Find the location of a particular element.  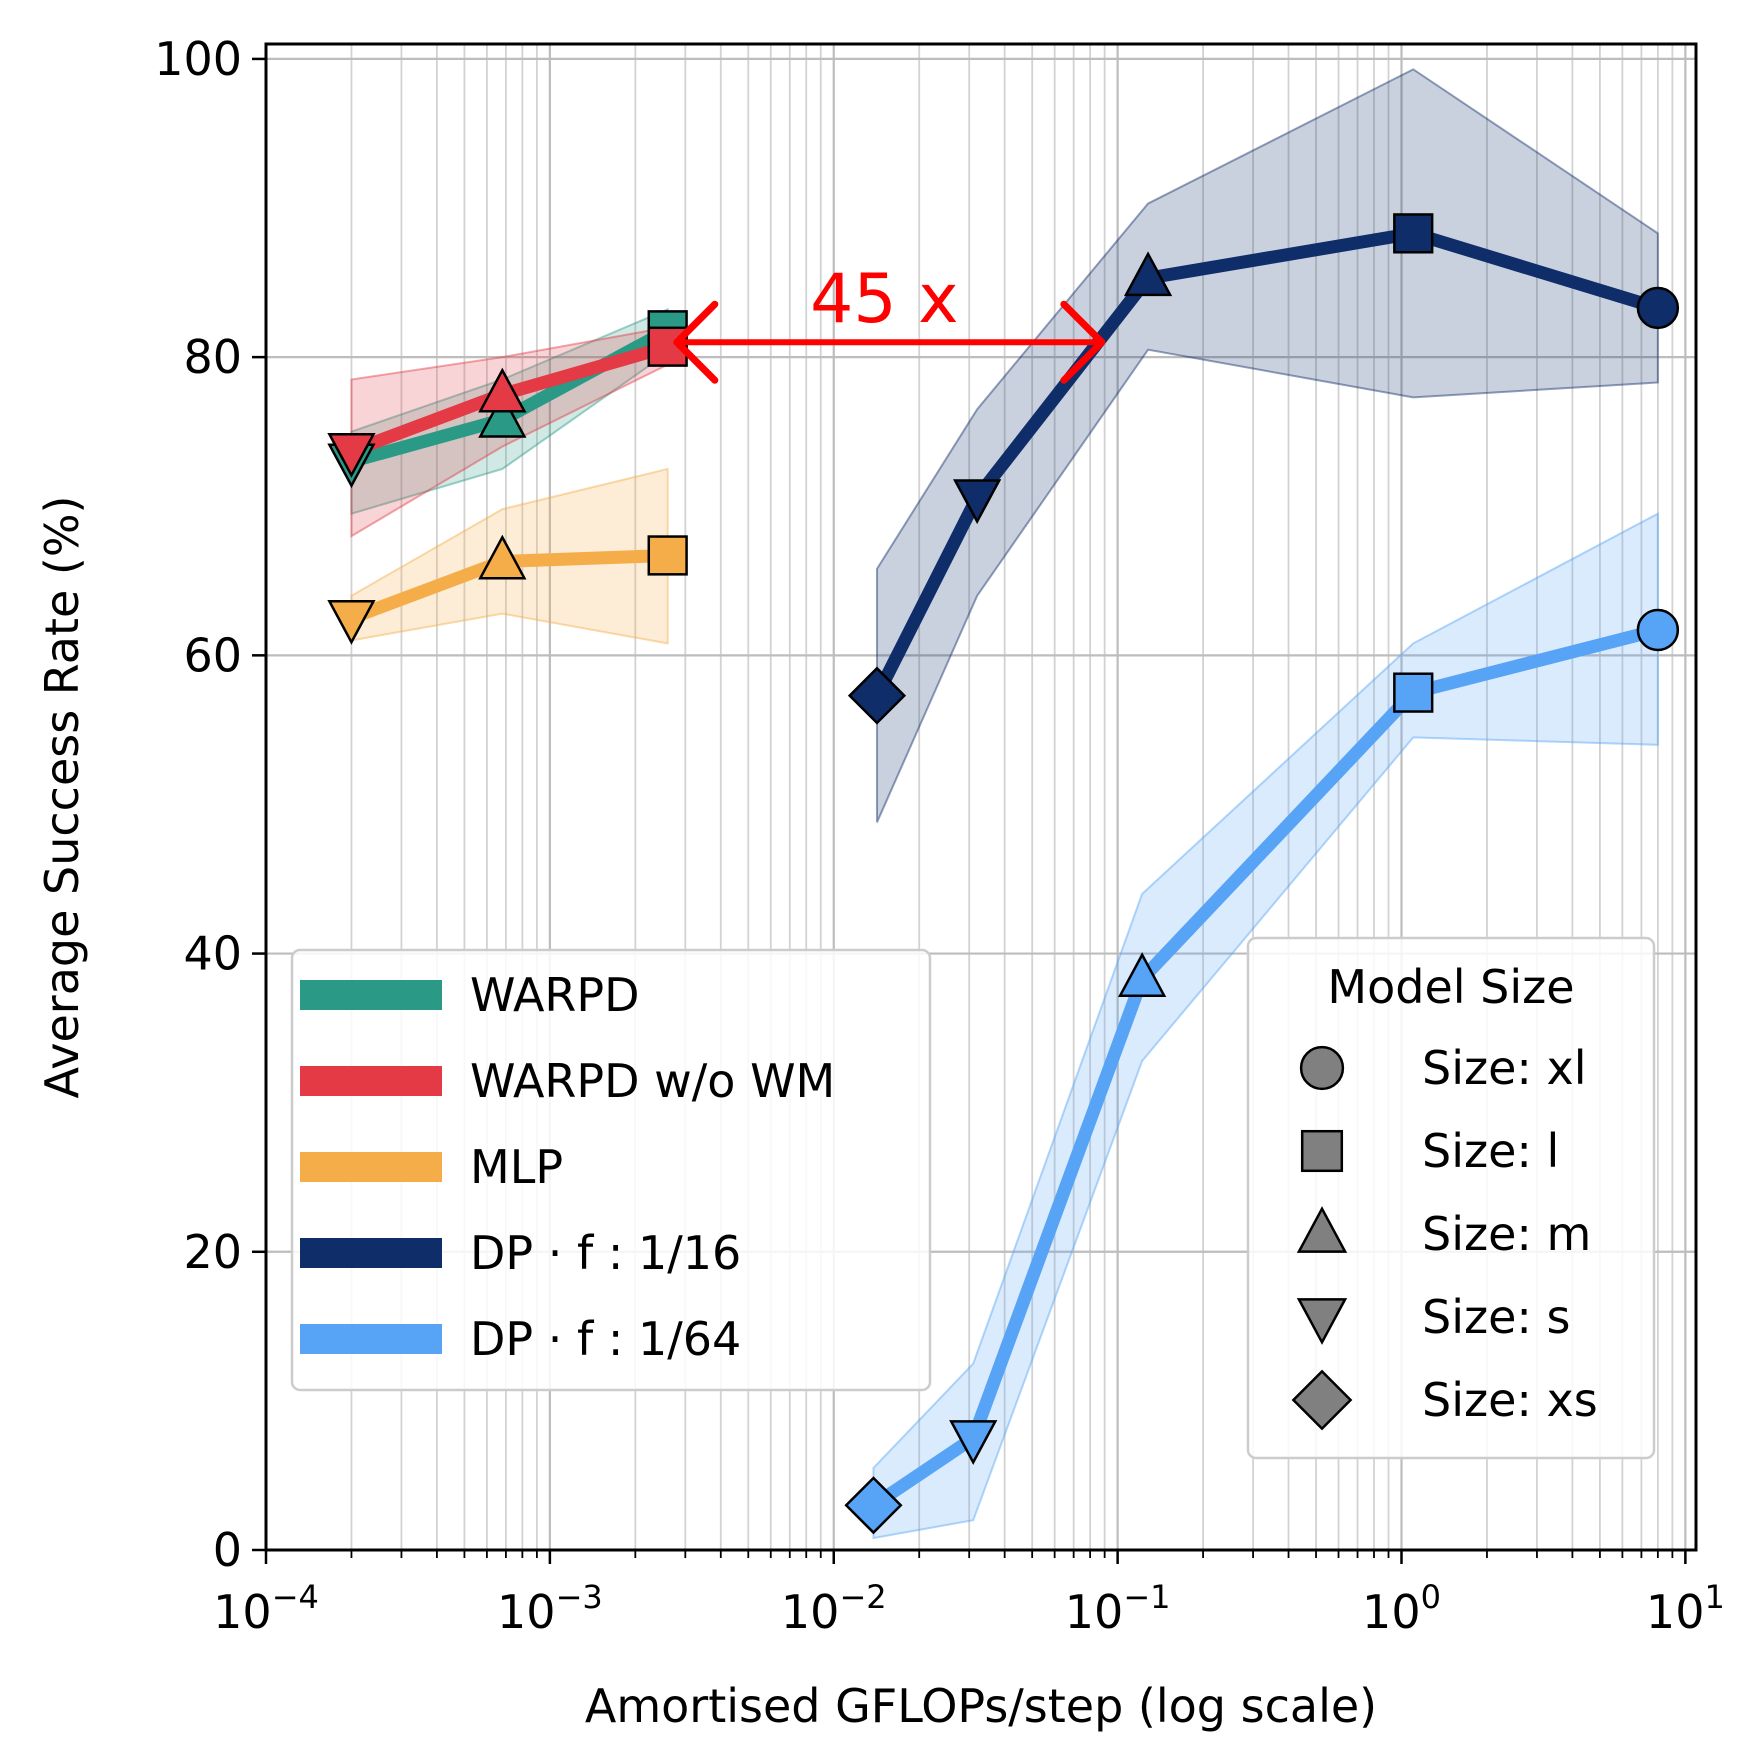

annotation-label: 45 x is located at coordinates (884, 299).